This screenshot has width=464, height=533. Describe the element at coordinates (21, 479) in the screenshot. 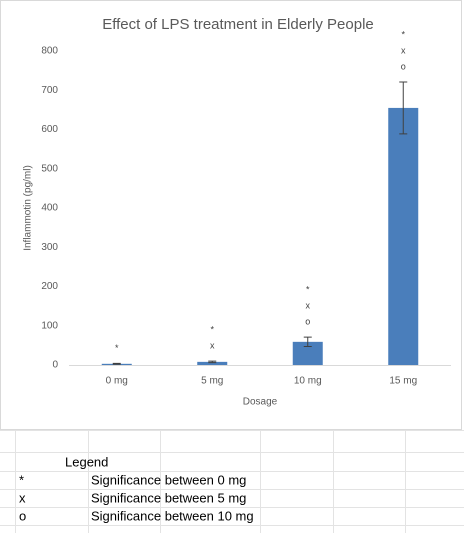

I see `legend-symbol: *` at that location.